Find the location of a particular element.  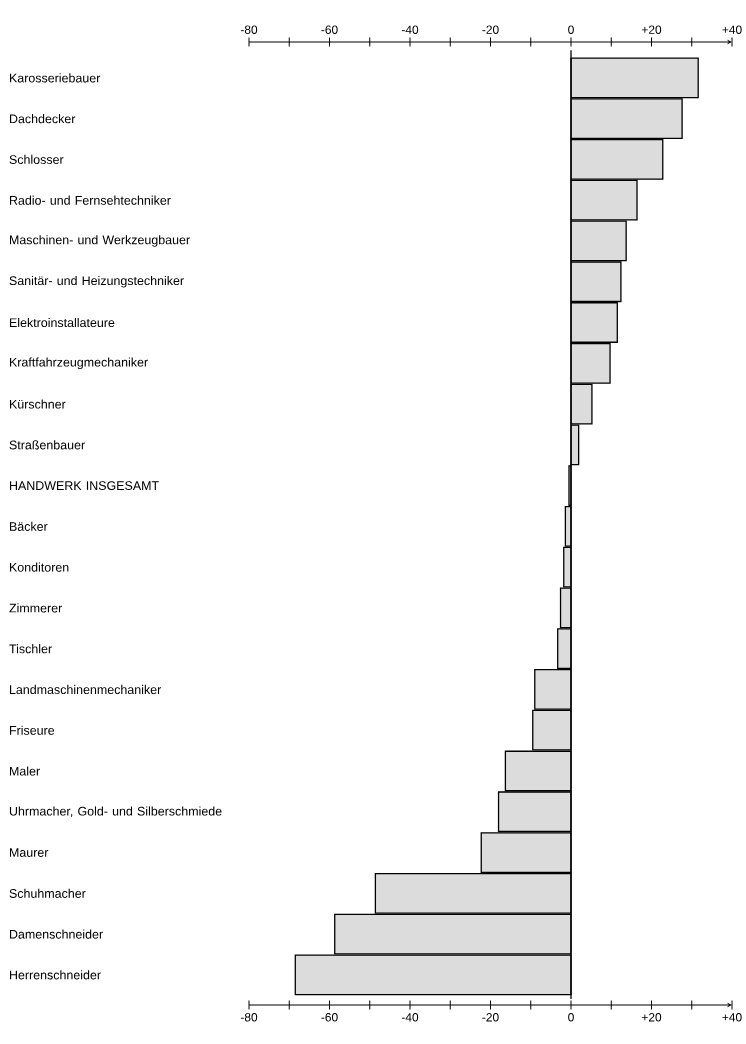

y-tick-label: Schlosser is located at coordinates (36, 159).